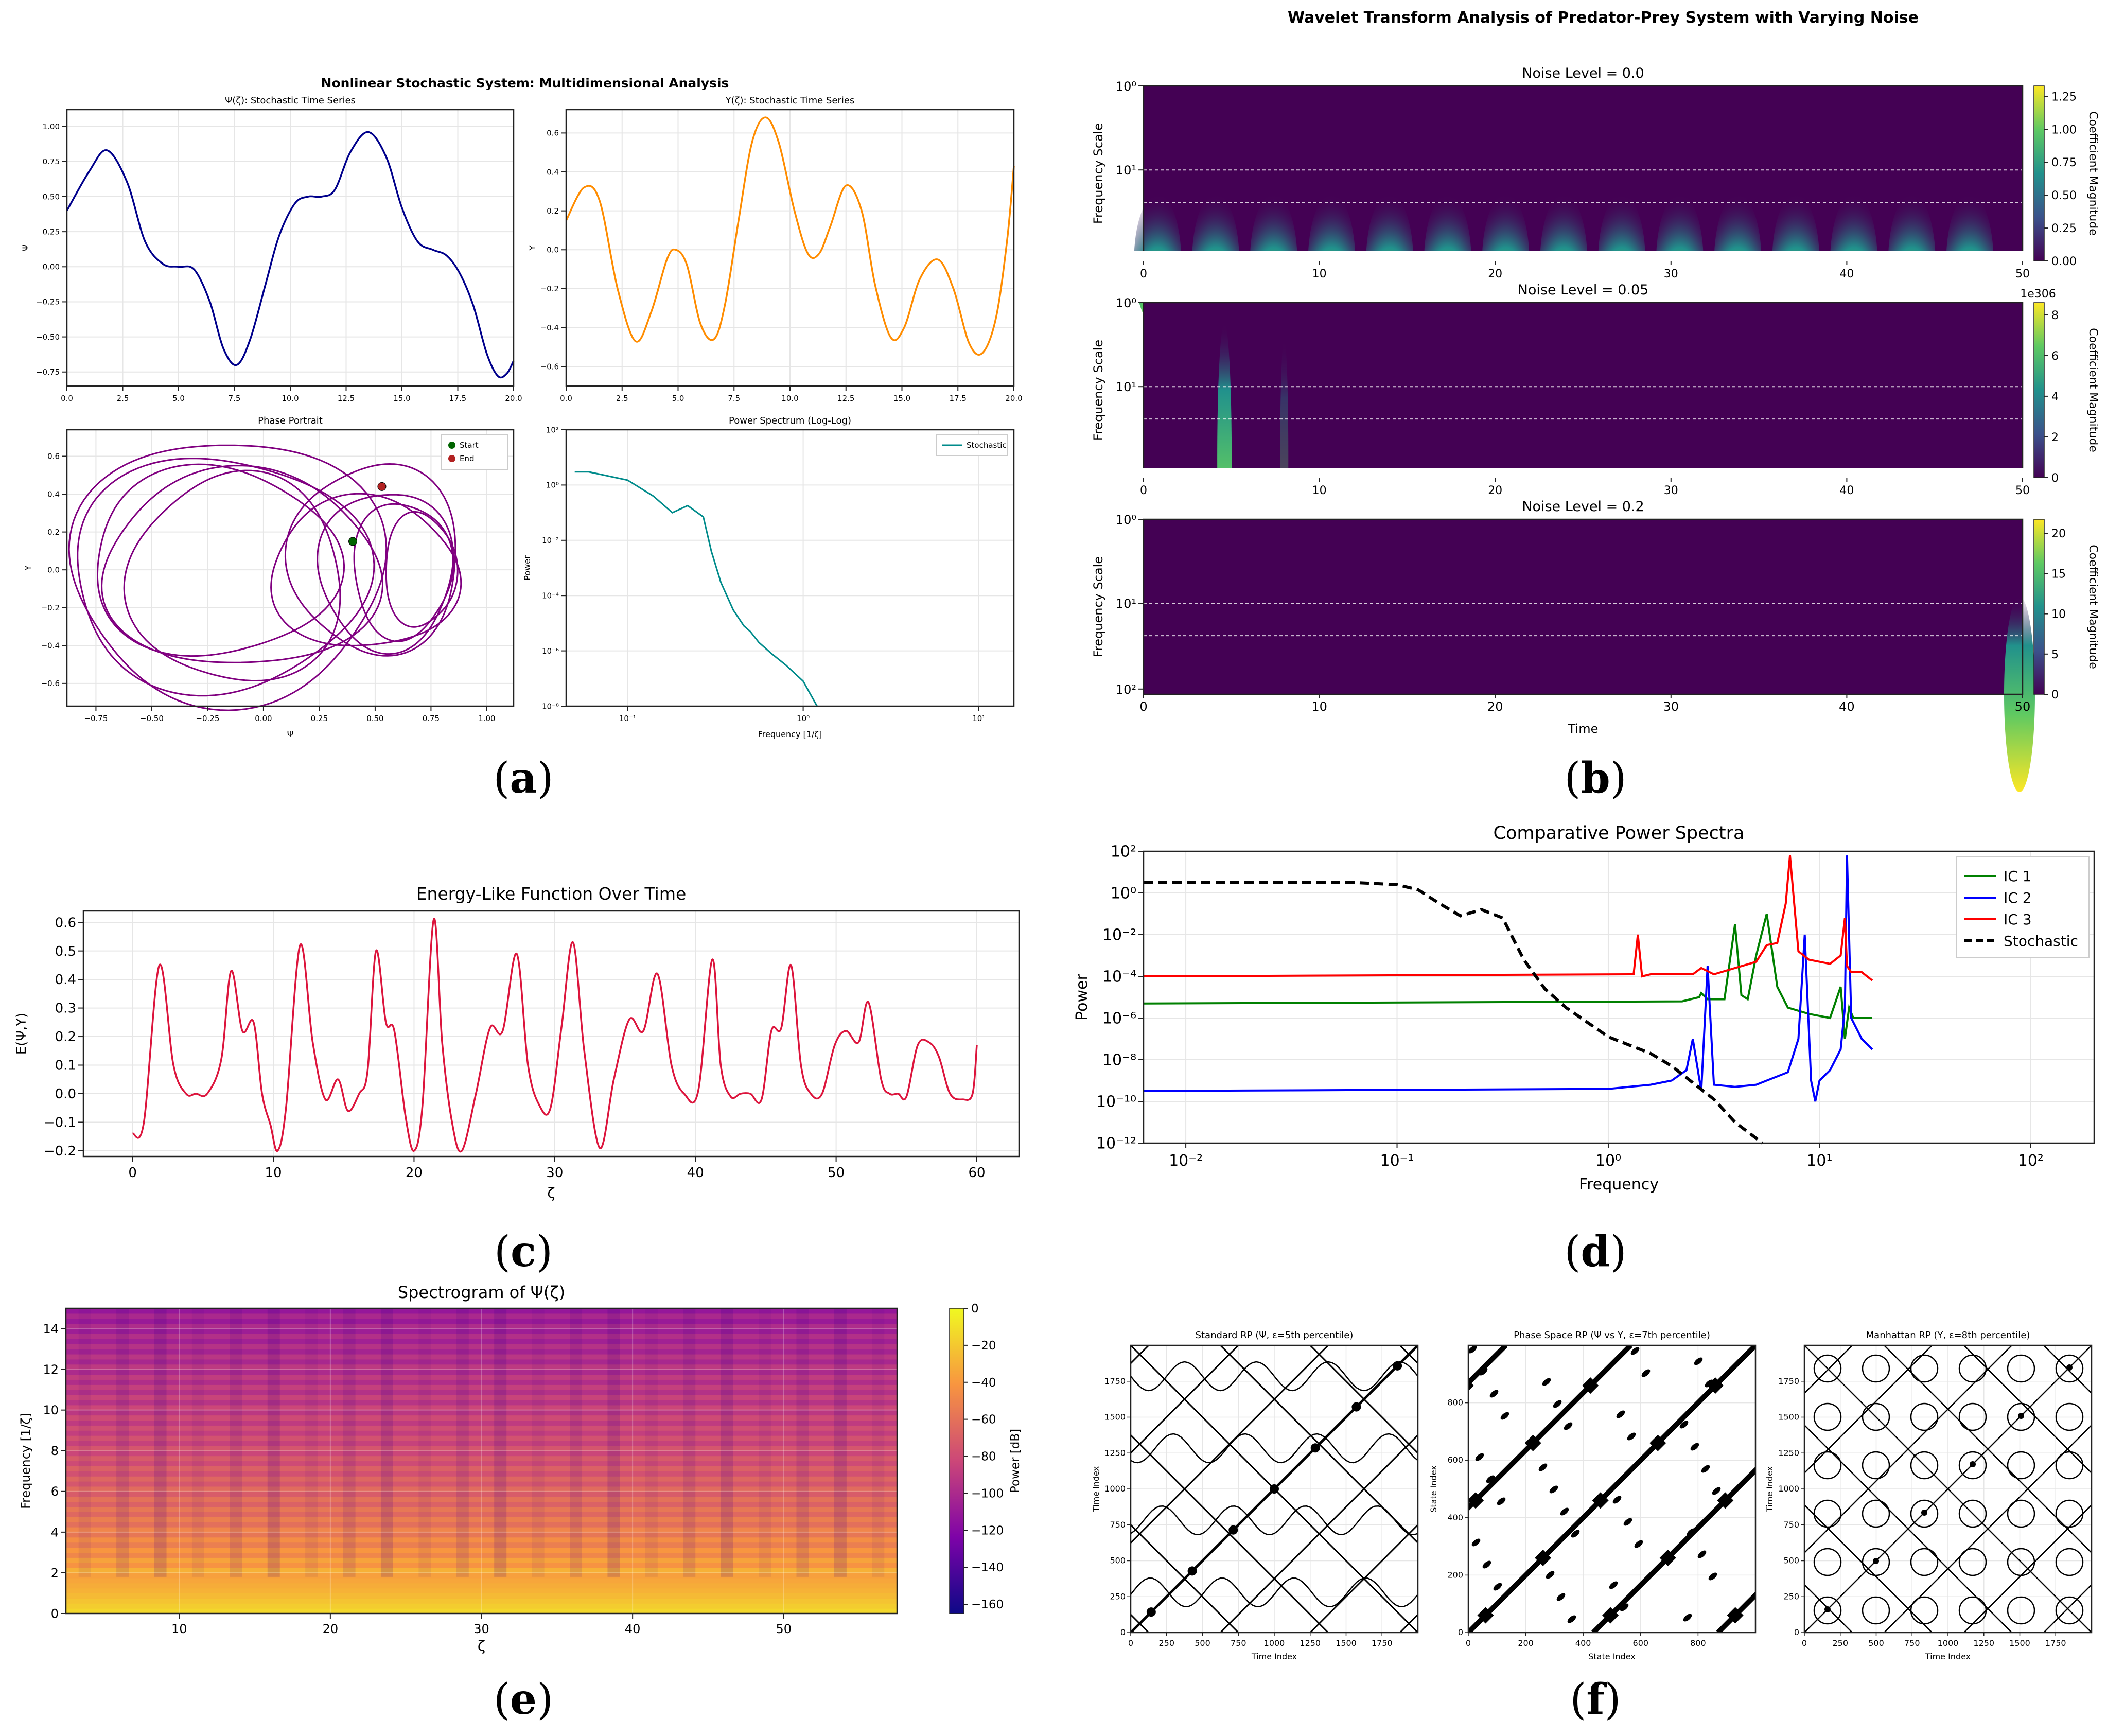  I want to click on b-xtick-label-inner: 10, so click(1320, 490).